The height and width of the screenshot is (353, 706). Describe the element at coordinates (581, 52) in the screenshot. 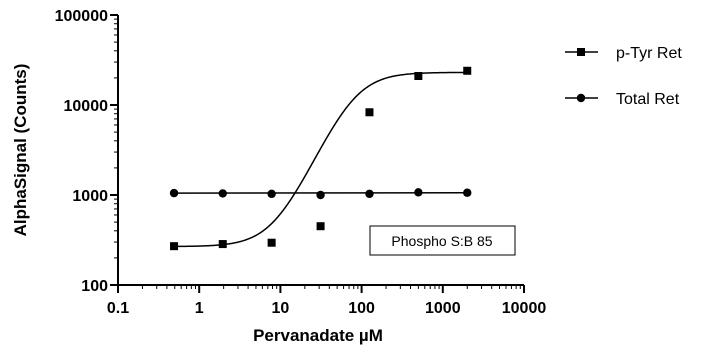

I see `legend-marker-square-icon` at that location.